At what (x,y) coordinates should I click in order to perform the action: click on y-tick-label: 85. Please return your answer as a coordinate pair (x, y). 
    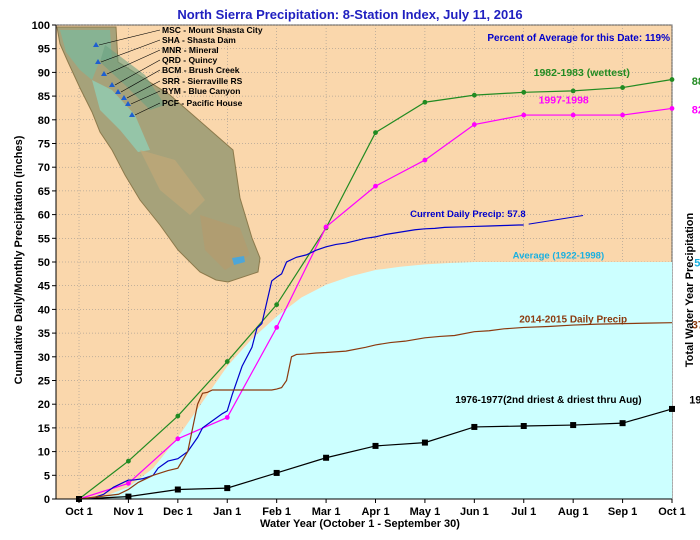
    Looking at the image, I should click on (44, 97).